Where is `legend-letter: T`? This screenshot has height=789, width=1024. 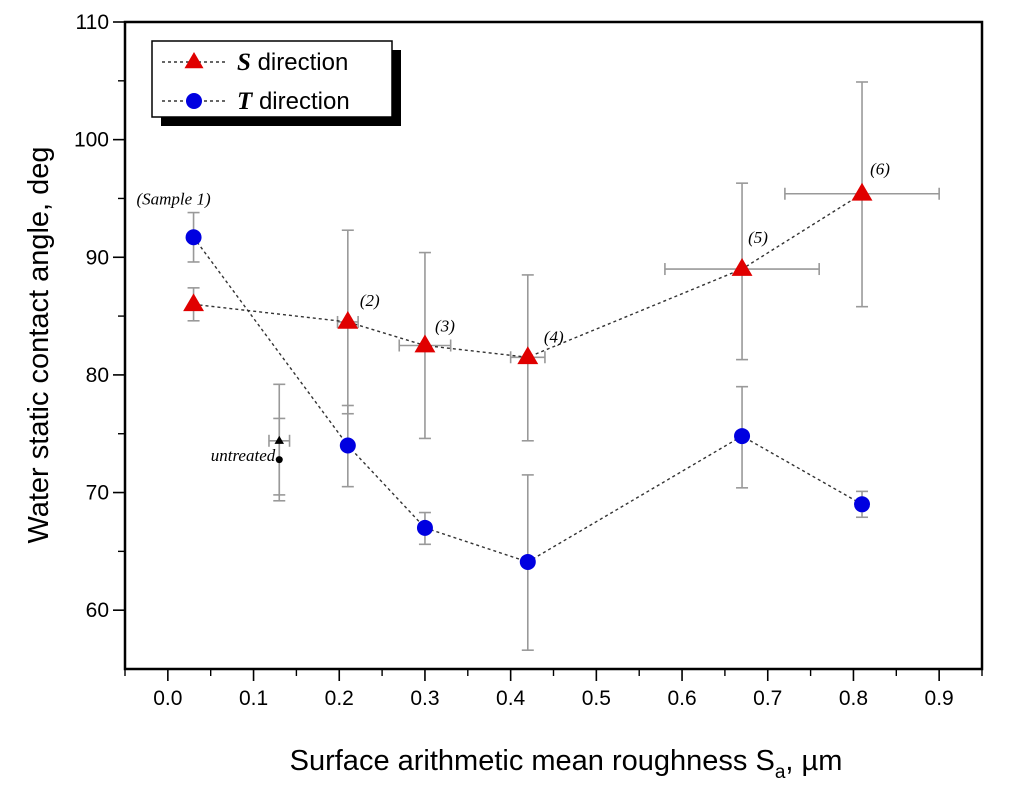
legend-letter: T is located at coordinates (245, 101).